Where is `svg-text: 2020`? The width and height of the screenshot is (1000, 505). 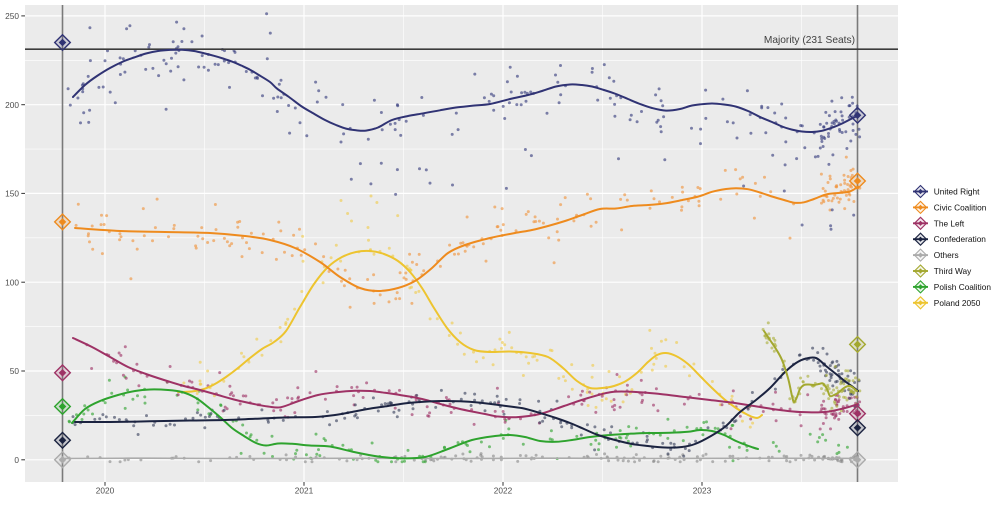 svg-text: 2020 is located at coordinates (105, 491).